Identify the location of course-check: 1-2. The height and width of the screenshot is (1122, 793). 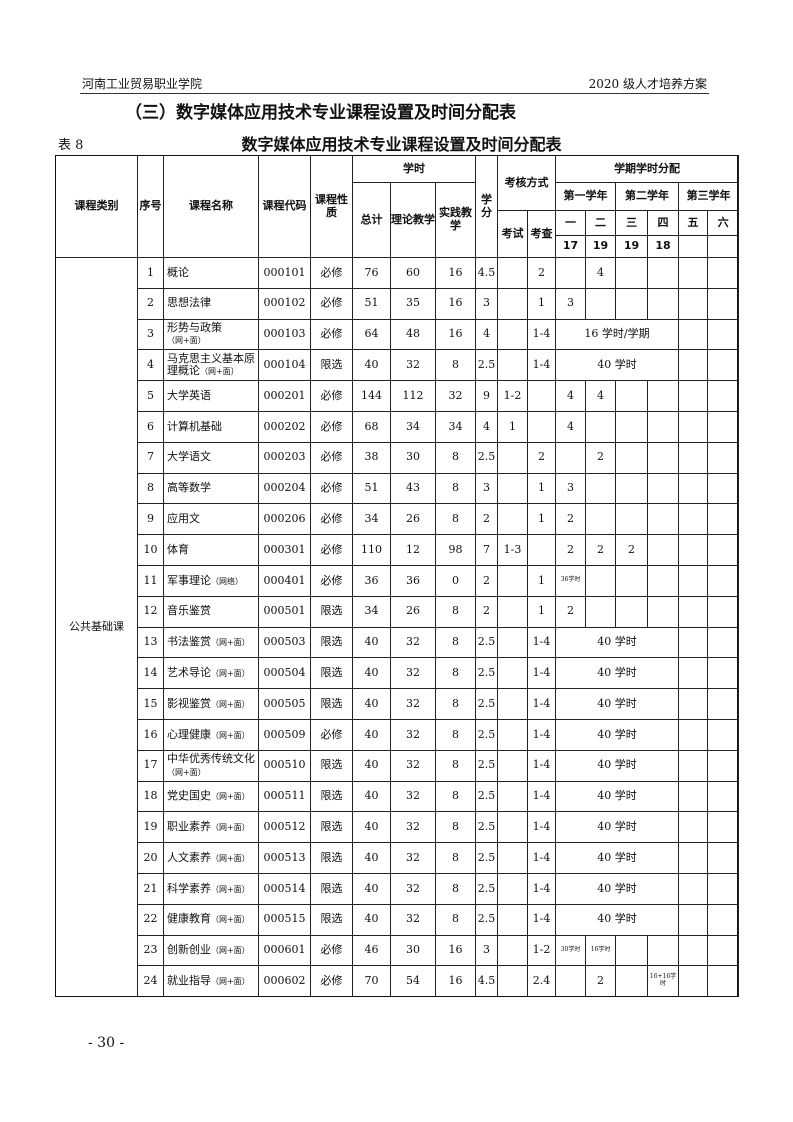
(542, 950).